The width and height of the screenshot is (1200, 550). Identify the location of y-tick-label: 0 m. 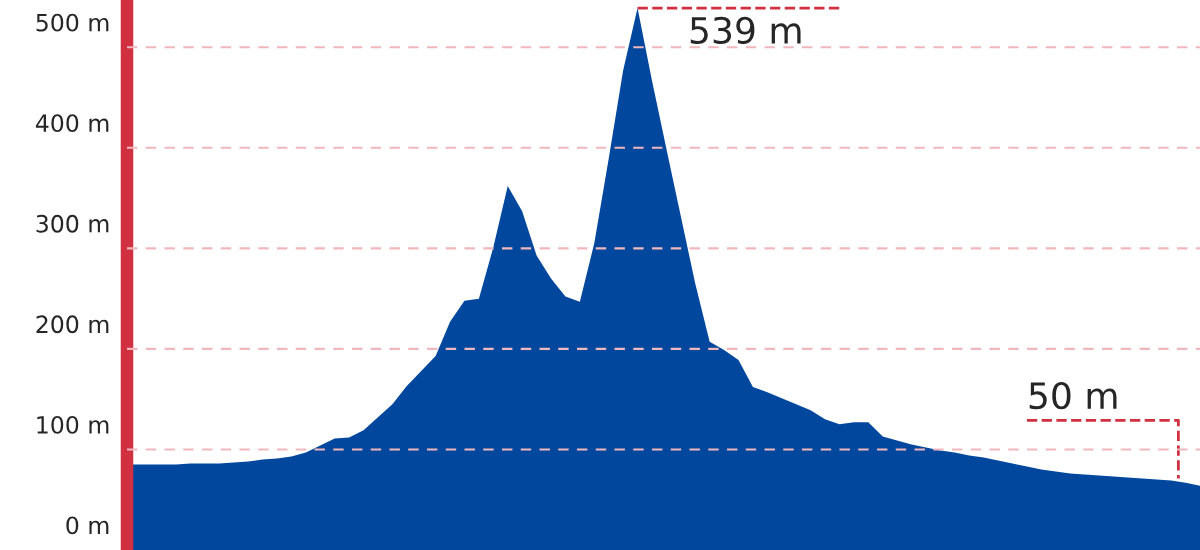
(87, 525).